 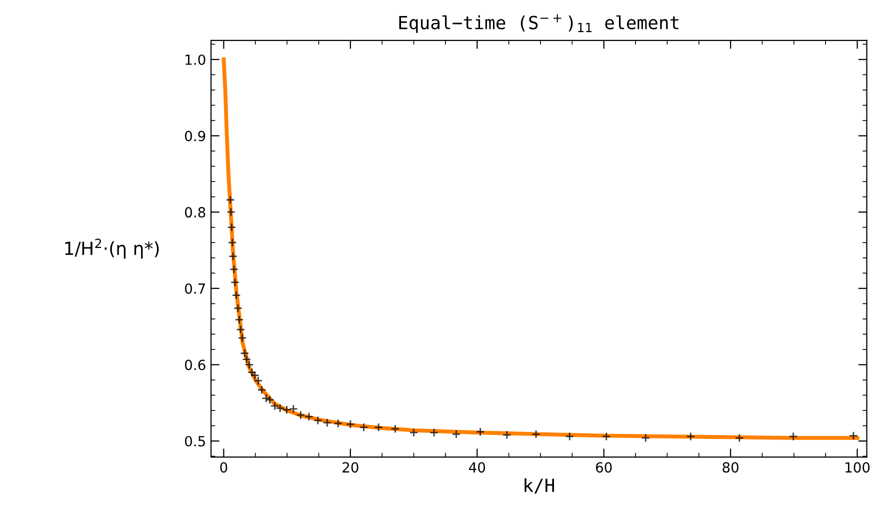 What do you see at coordinates (858, 467) in the screenshot?
I see `x-tick-label: 100` at bounding box center [858, 467].